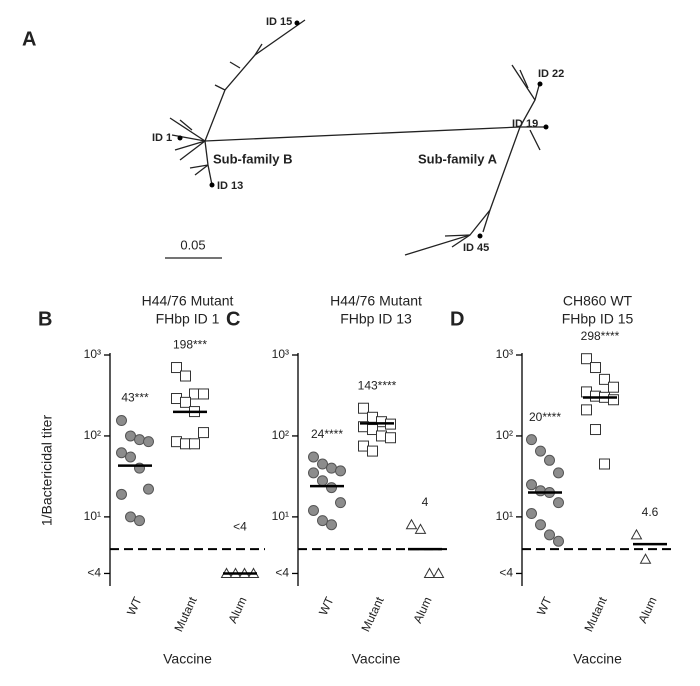  What do you see at coordinates (600, 336) in the screenshot?
I see `mean-label: 298****` at bounding box center [600, 336].